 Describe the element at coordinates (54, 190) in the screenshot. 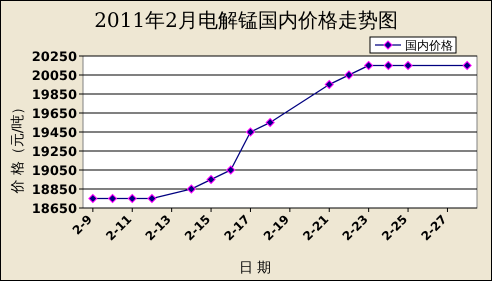

I see `y-tick-label: 18850` at that location.